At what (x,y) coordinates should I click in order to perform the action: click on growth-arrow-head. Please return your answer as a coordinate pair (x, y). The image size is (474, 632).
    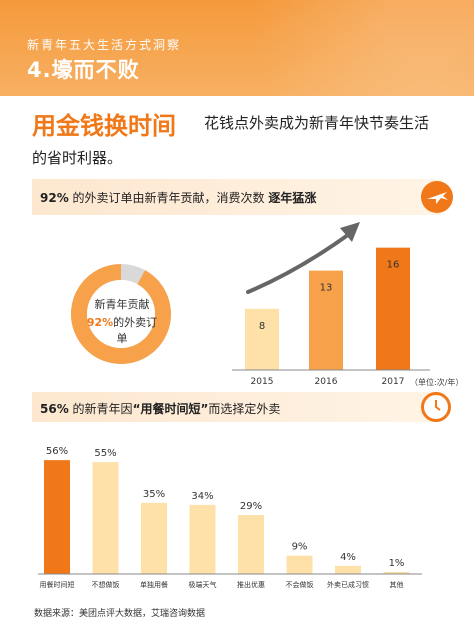
    Looking at the image, I should click on (350, 232).